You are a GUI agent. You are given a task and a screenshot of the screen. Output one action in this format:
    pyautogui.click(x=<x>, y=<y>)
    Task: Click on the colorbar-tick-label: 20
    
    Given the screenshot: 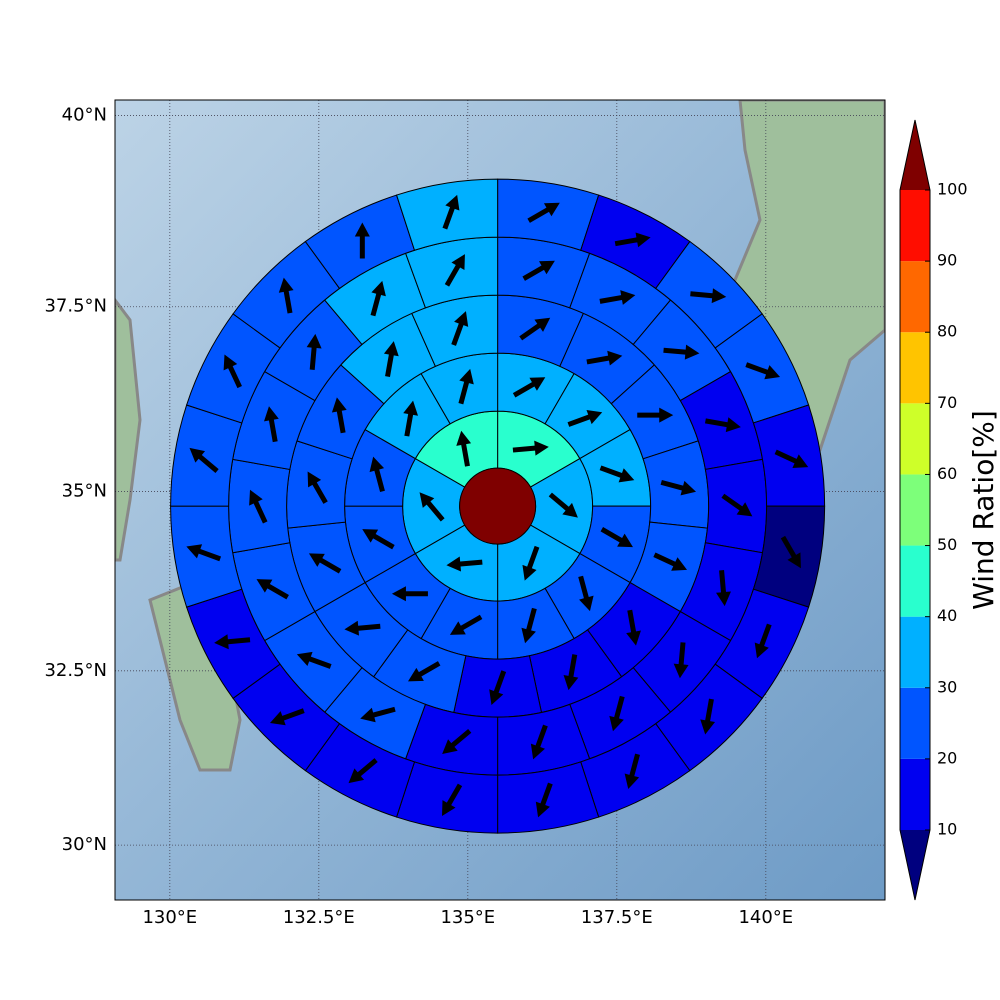 What is the action you would take?
    pyautogui.click(x=947, y=757)
    